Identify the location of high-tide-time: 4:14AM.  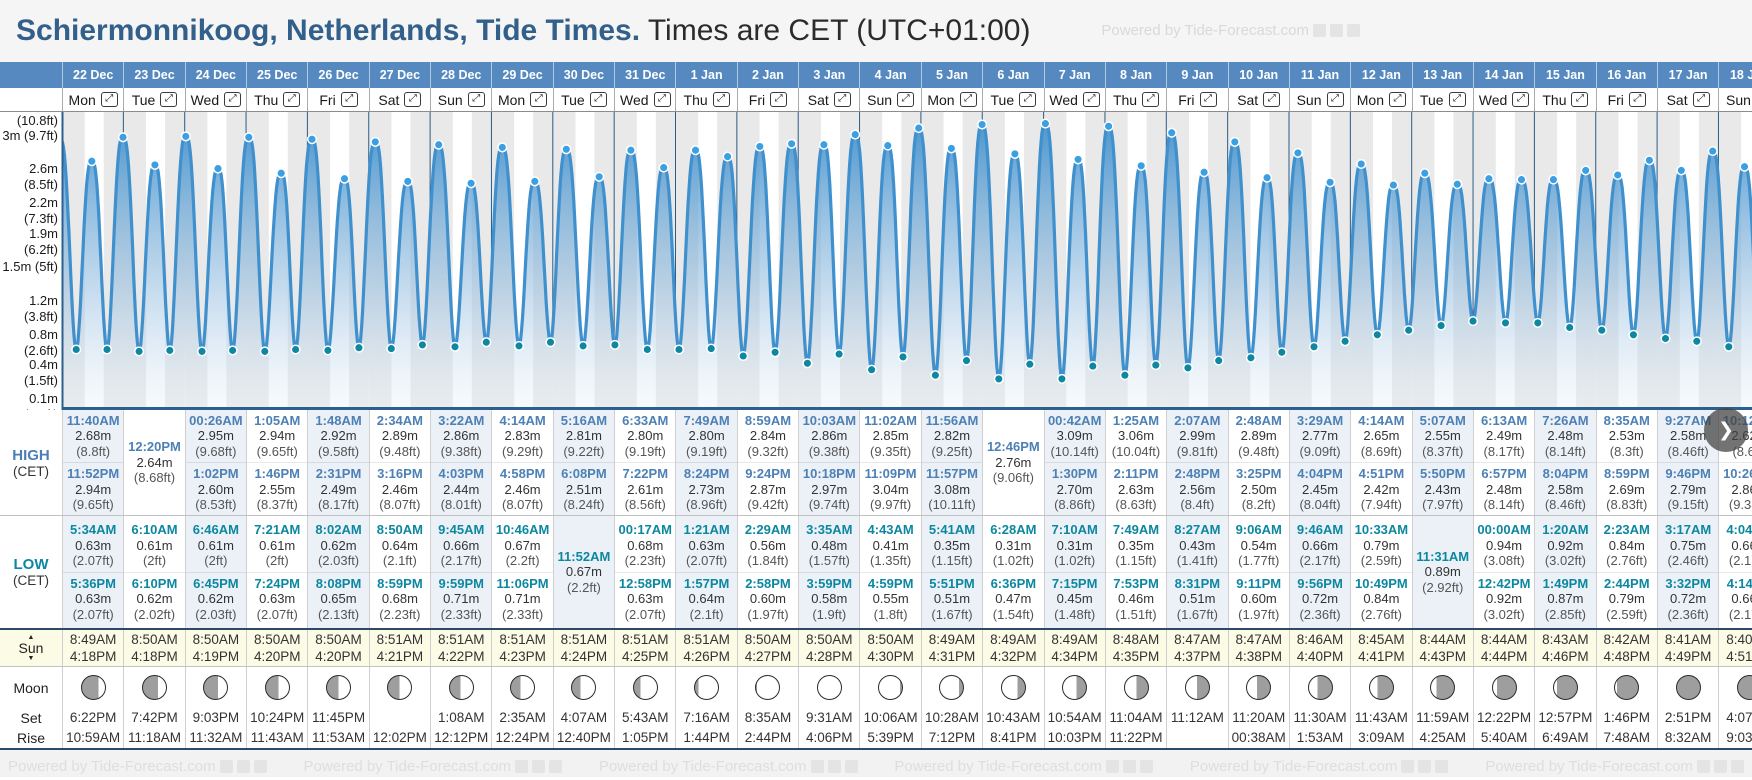
(1381, 420).